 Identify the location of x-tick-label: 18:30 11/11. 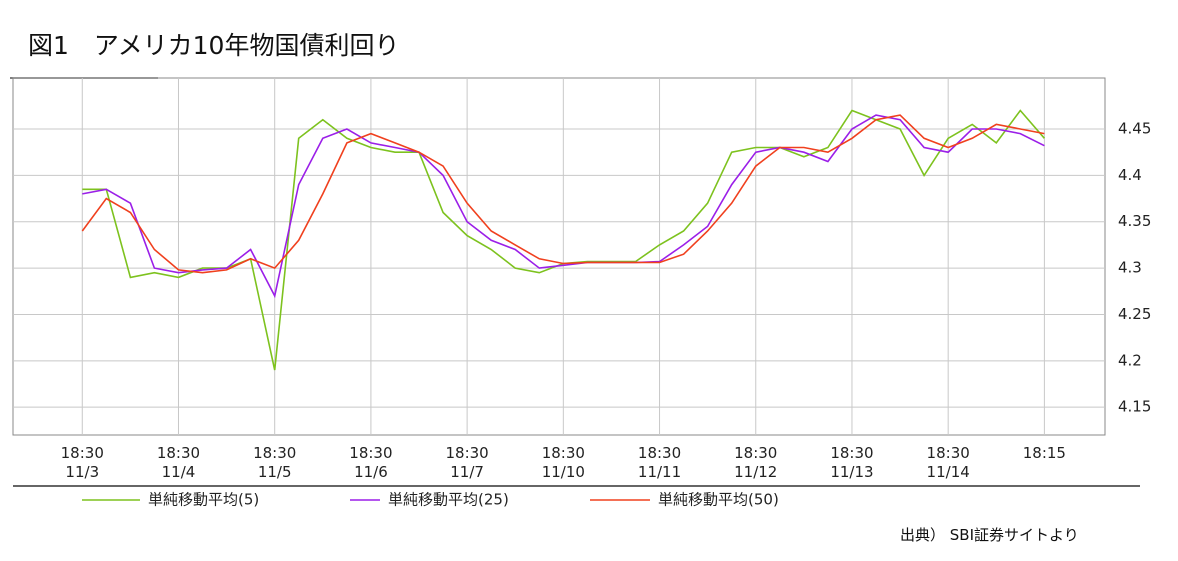
(659, 462).